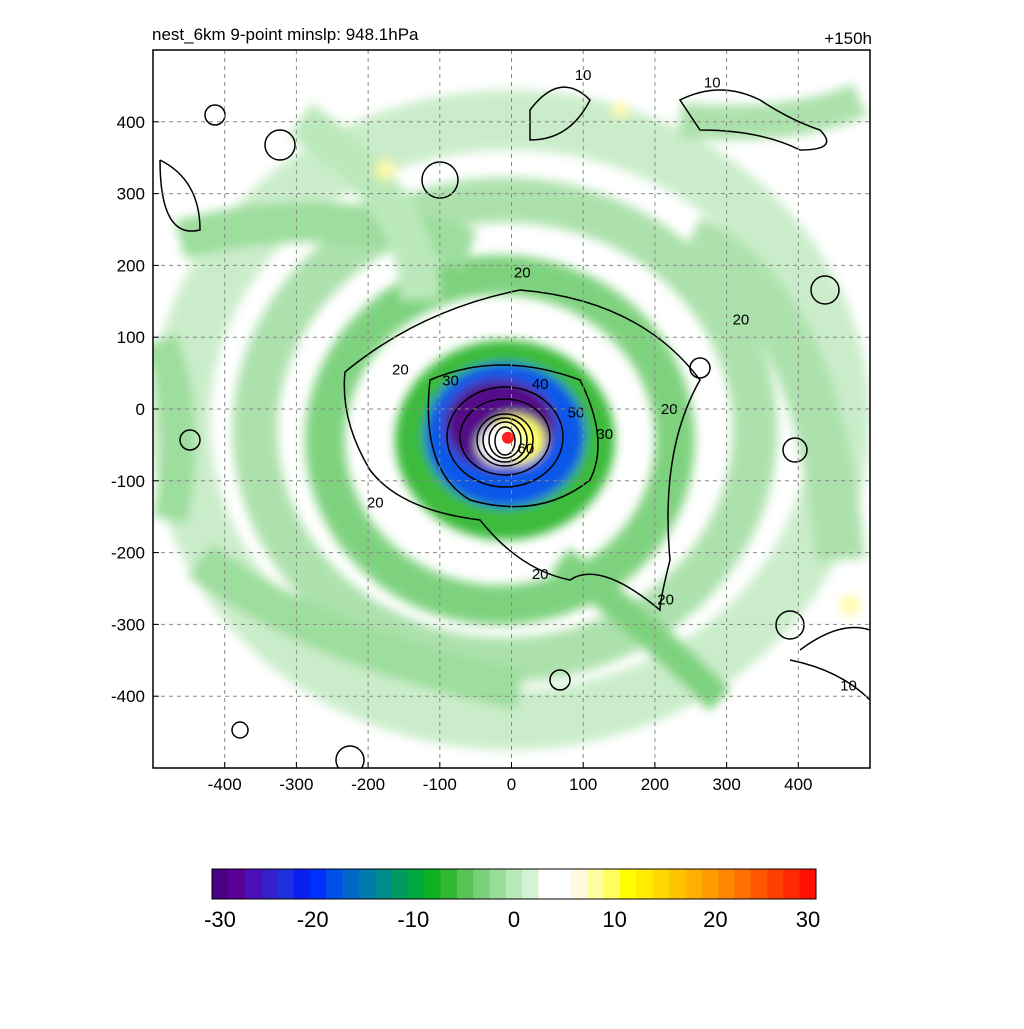  I want to click on y-tick-label: 0, so click(140, 409).